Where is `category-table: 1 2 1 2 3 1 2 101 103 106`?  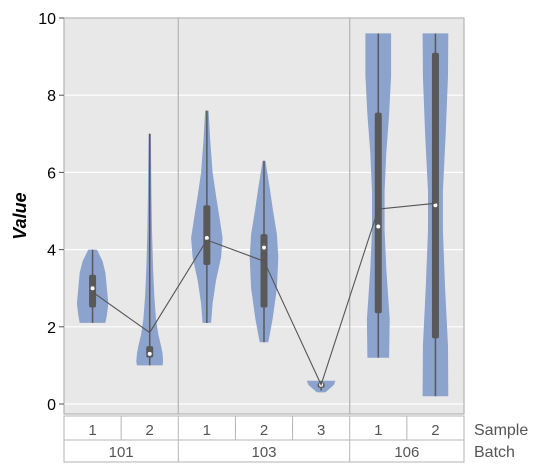
category-table: 1 2 1 2 3 1 2 101 103 106 is located at coordinates (264, 439).